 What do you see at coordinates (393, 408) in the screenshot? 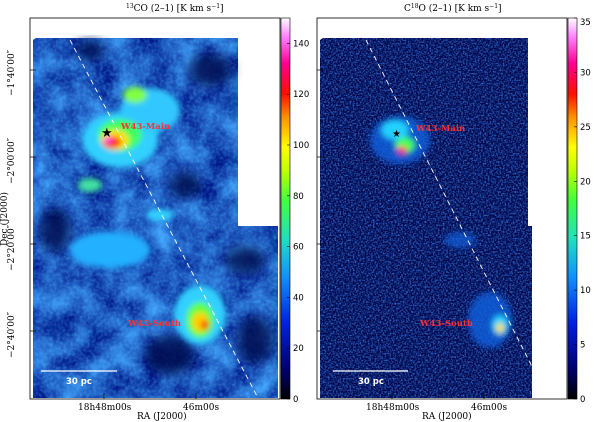
I see `ra-tick-right-1: 18h48m00s` at bounding box center [393, 408].